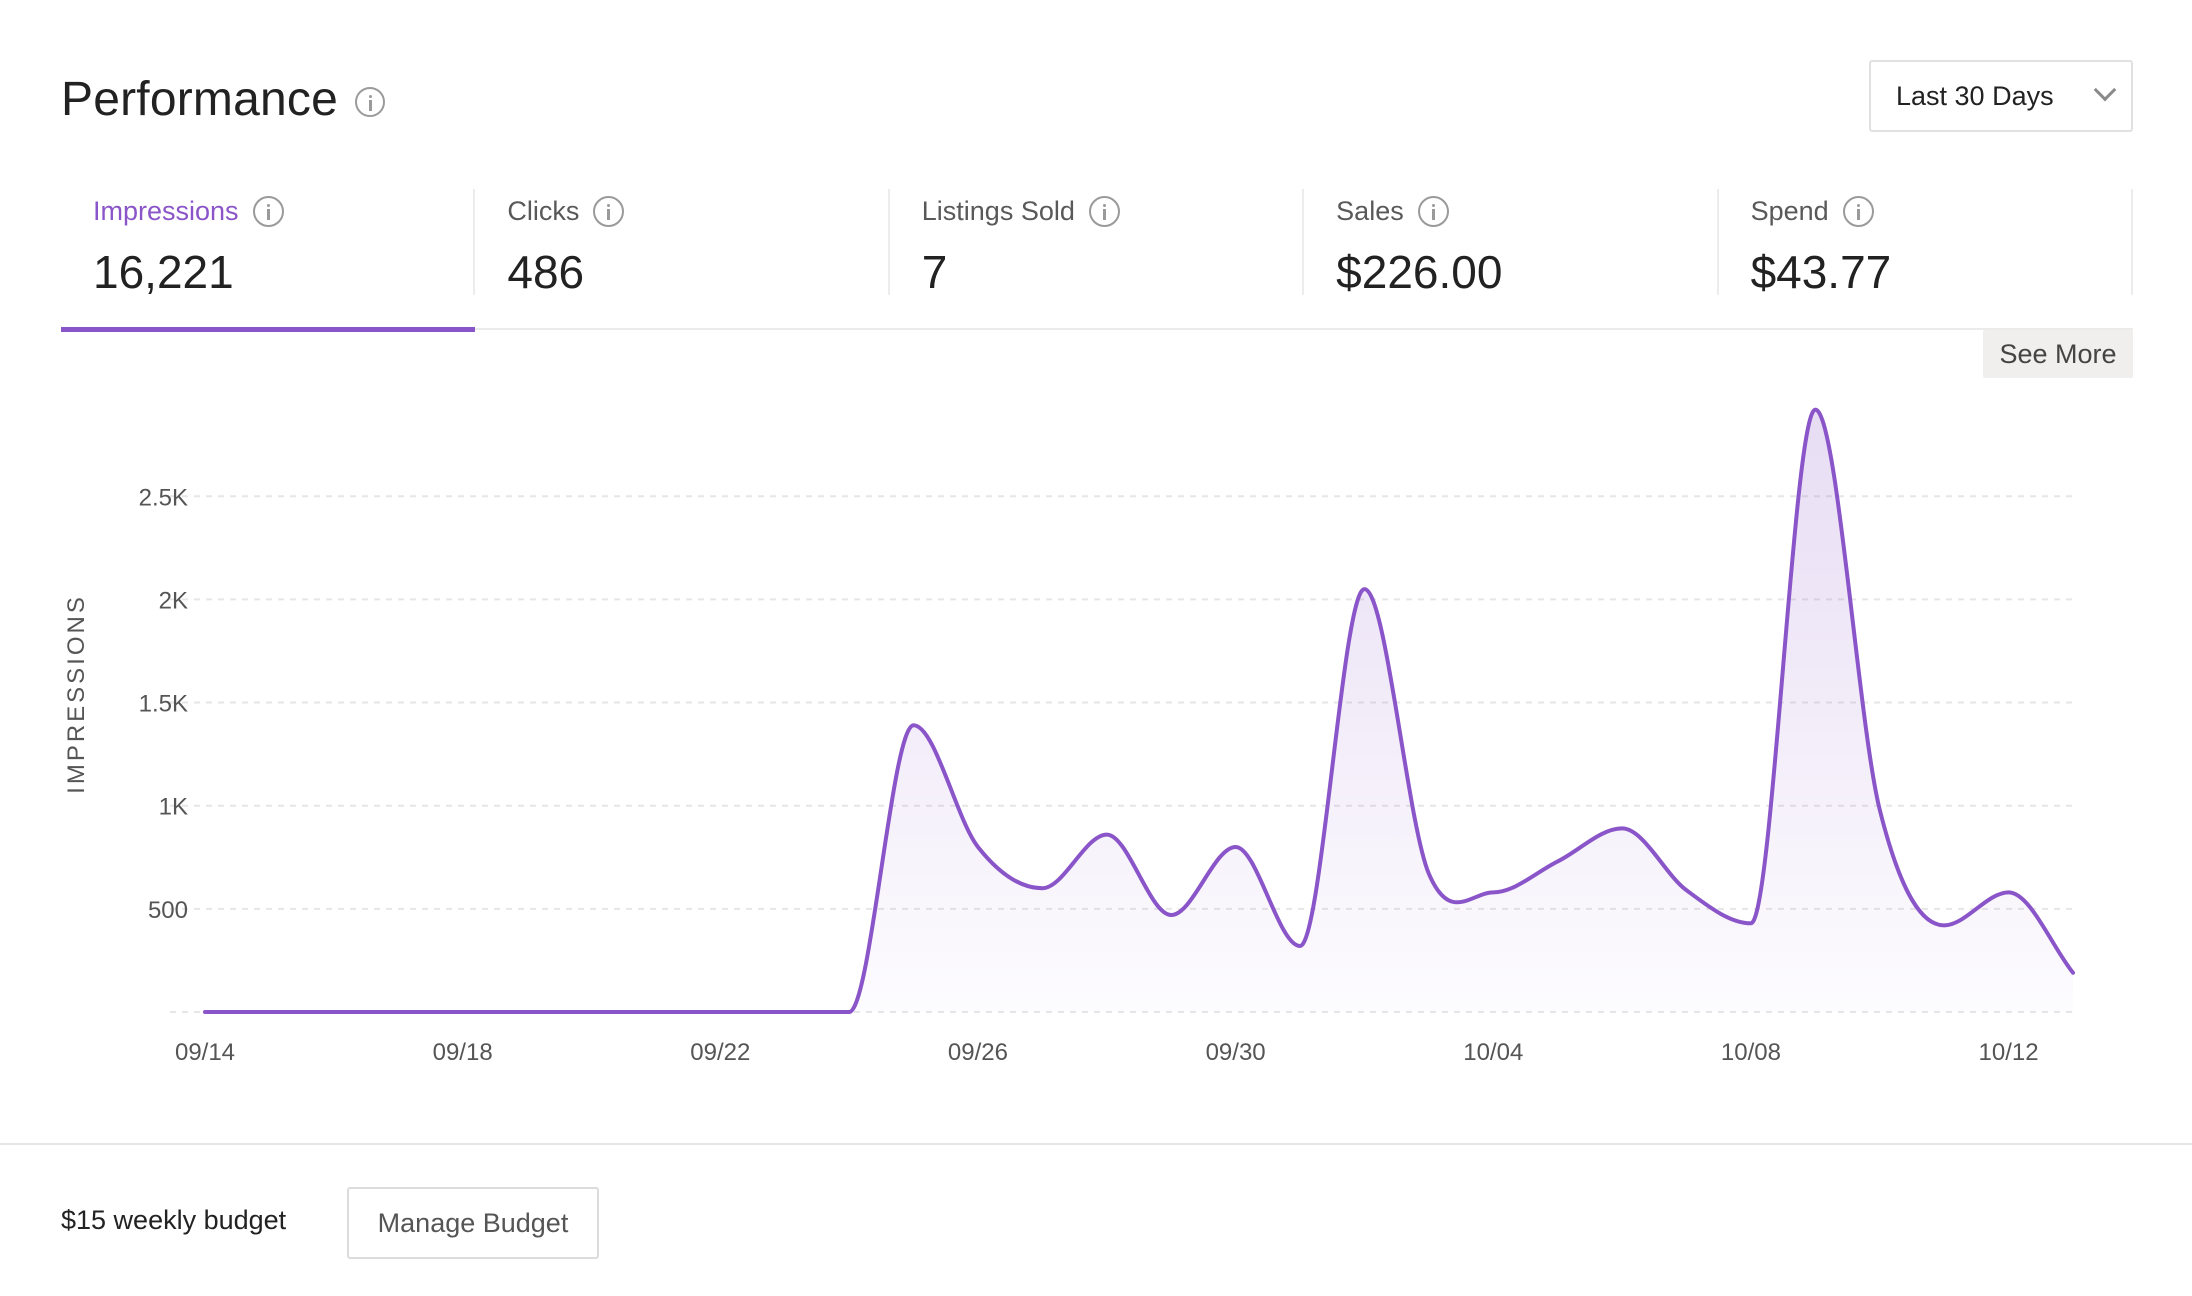  I want to click on date-range-value: Last 30 Days, so click(1975, 95).